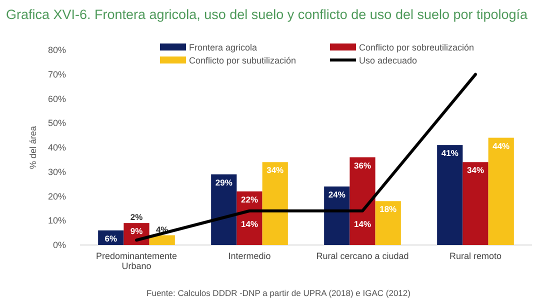 This screenshot has height=304, width=557. What do you see at coordinates (389, 209) in the screenshot?
I see `data-label: 18%` at bounding box center [389, 209].